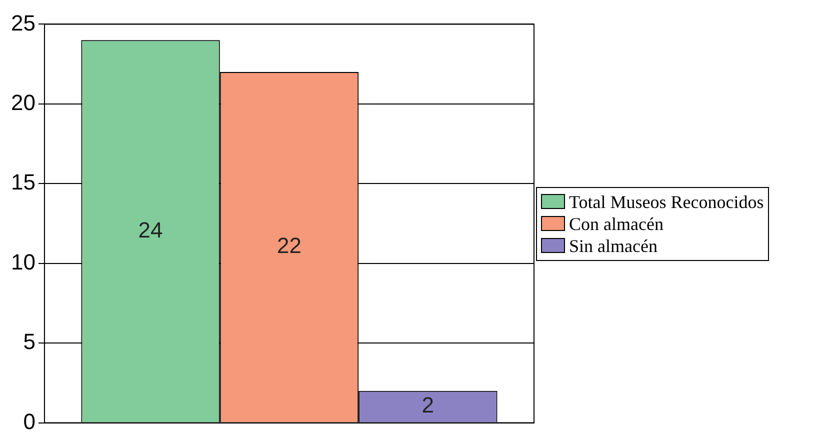 Image resolution: width=834 pixels, height=447 pixels. Describe the element at coordinates (23, 23) in the screenshot. I see `y-tick-label: 25` at that location.